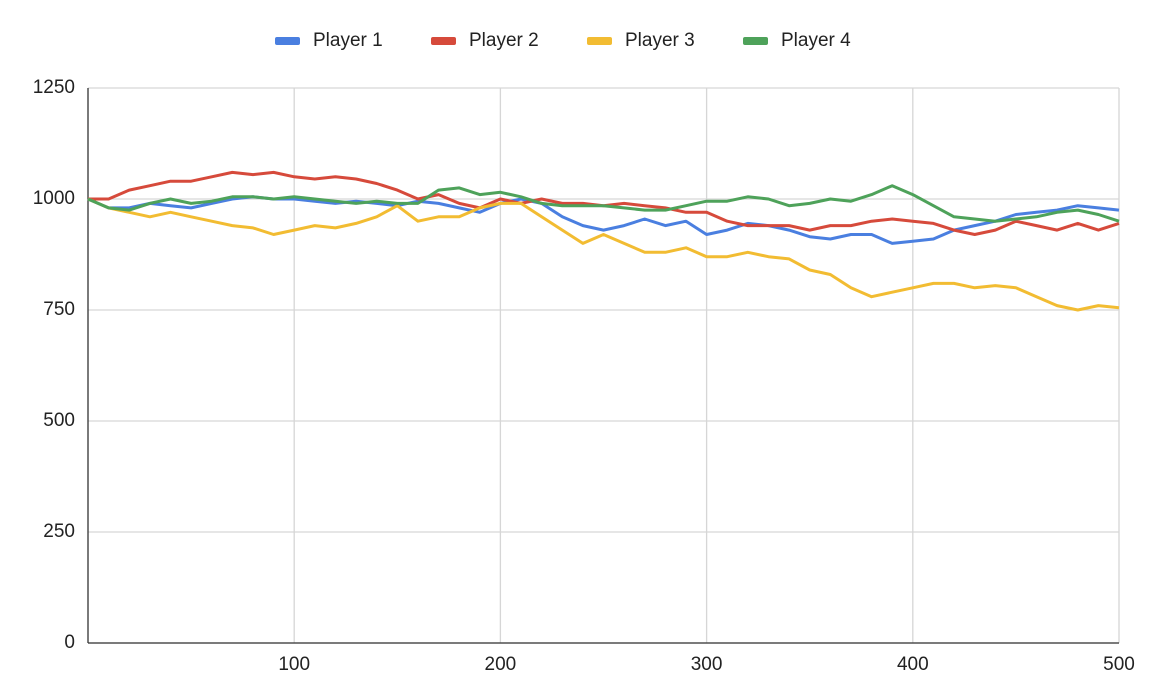 This screenshot has width=1166, height=690. What do you see at coordinates (660, 40) in the screenshot?
I see `legend-label: Player 3` at bounding box center [660, 40].